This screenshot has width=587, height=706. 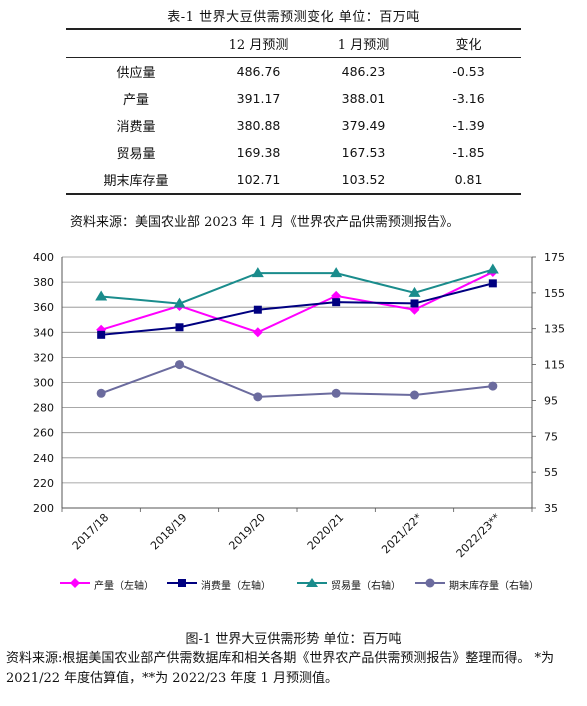 What do you see at coordinates (468, 71) in the screenshot?
I see `table-cell: -0.53` at bounding box center [468, 71].